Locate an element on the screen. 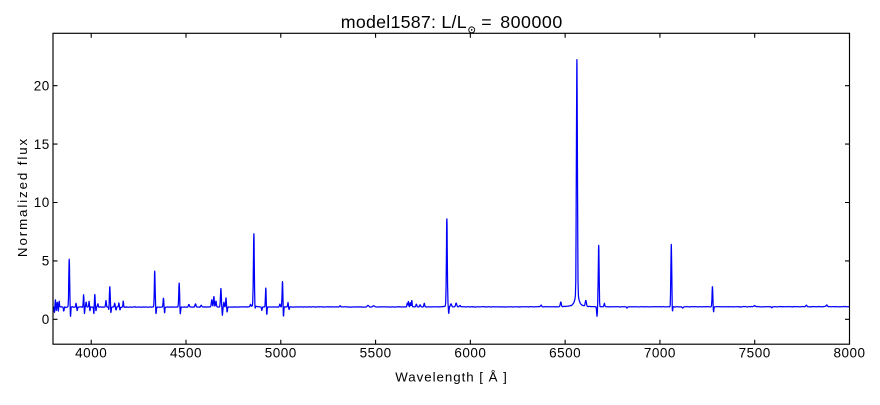  svg-text: 5500 is located at coordinates (376, 353).